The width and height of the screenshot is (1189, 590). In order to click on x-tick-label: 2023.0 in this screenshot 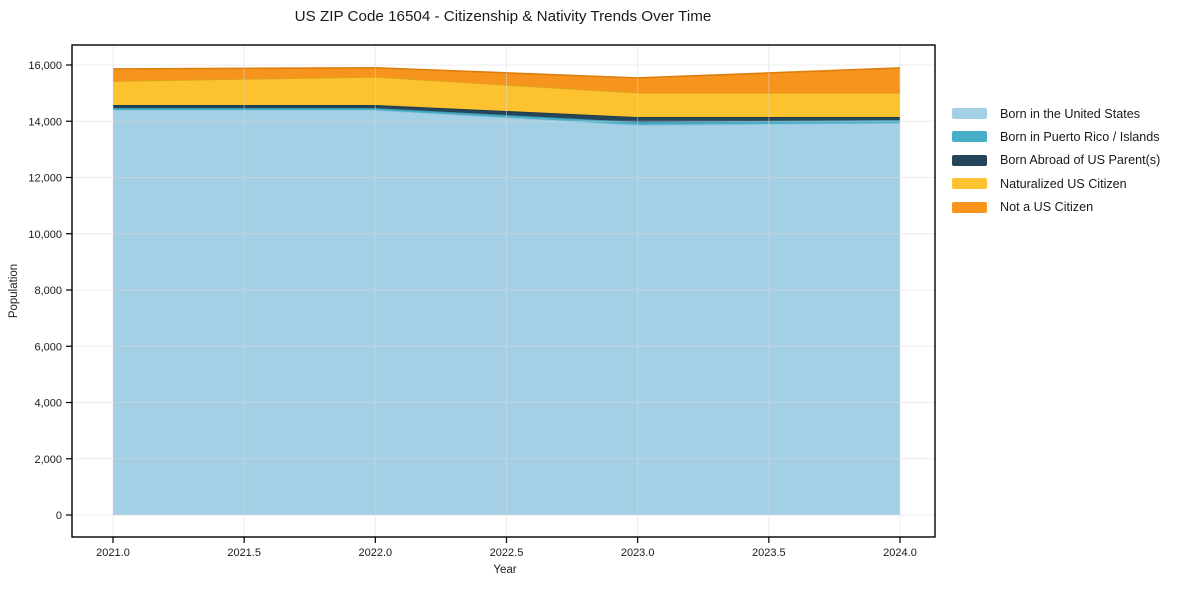, I will do `click(638, 553)`.